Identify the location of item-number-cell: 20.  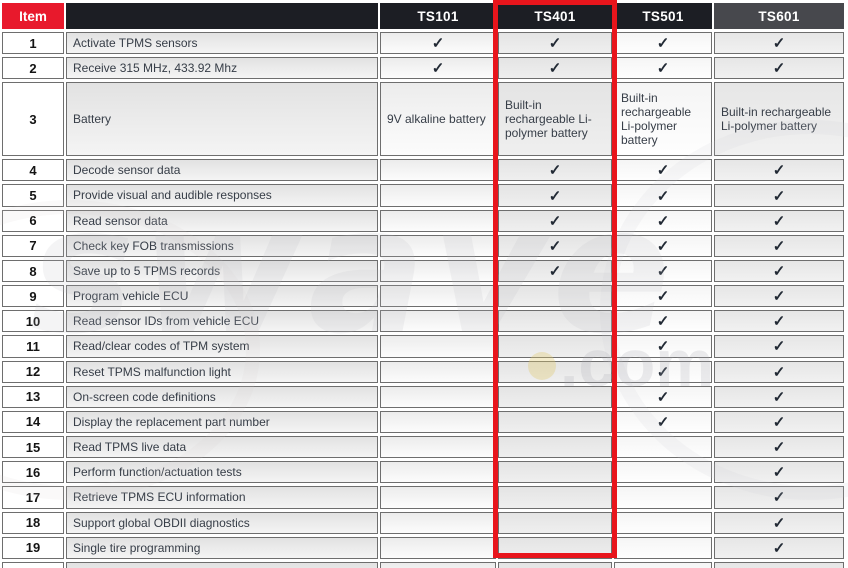
(33, 564).